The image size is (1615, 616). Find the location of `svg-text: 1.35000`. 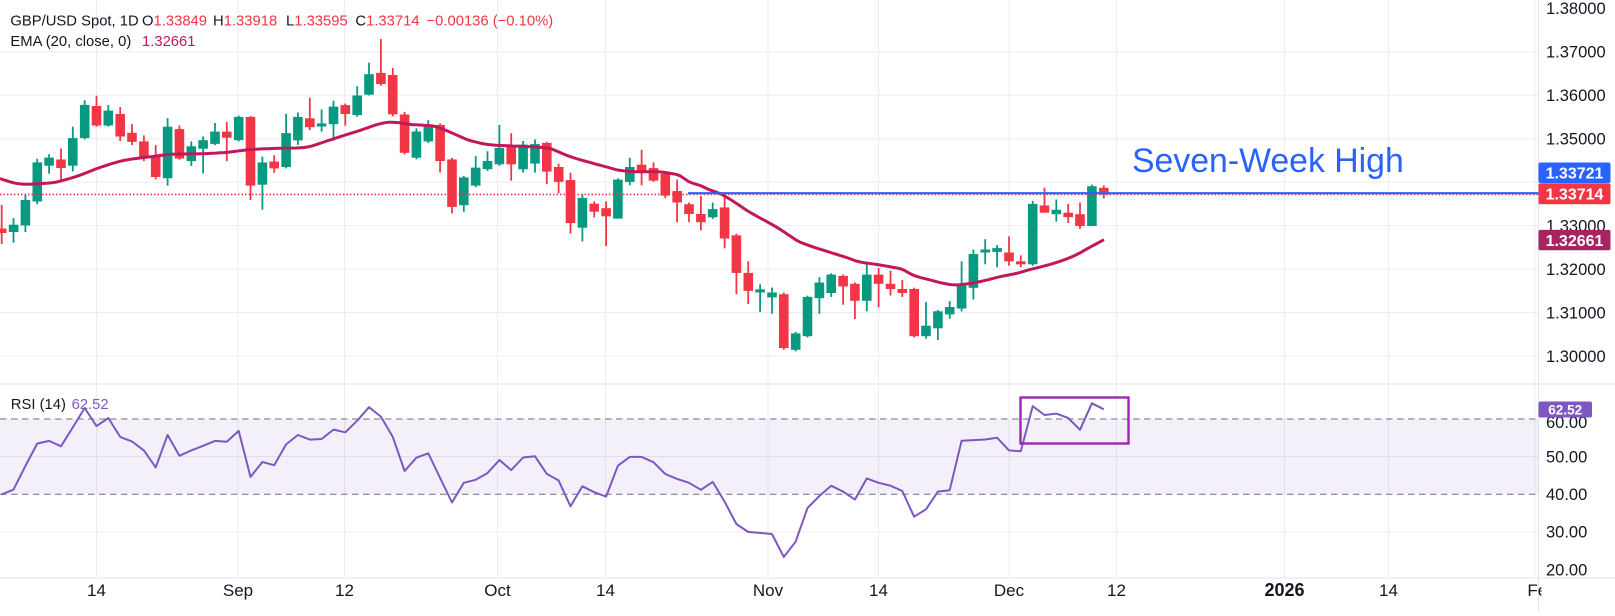

svg-text: 1.35000 is located at coordinates (1576, 140).